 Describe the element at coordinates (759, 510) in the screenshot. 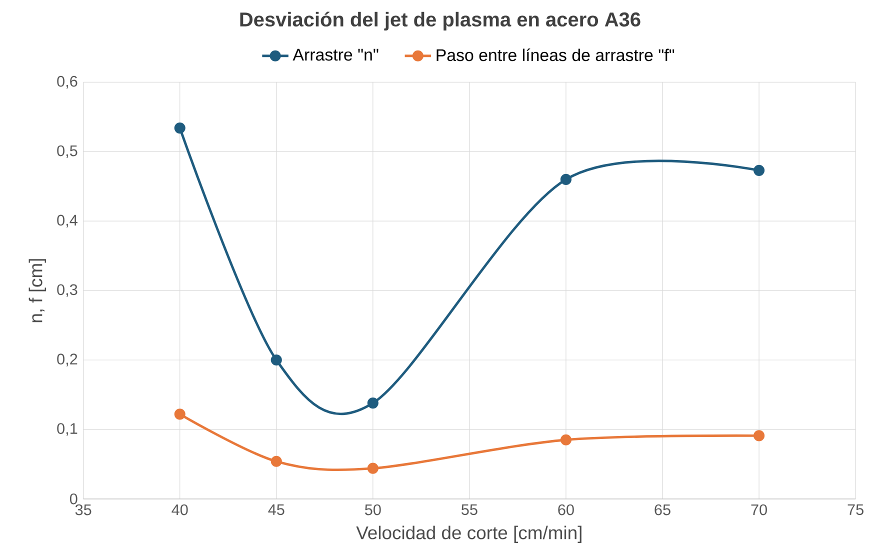

I see `x-tick-label: 70` at that location.